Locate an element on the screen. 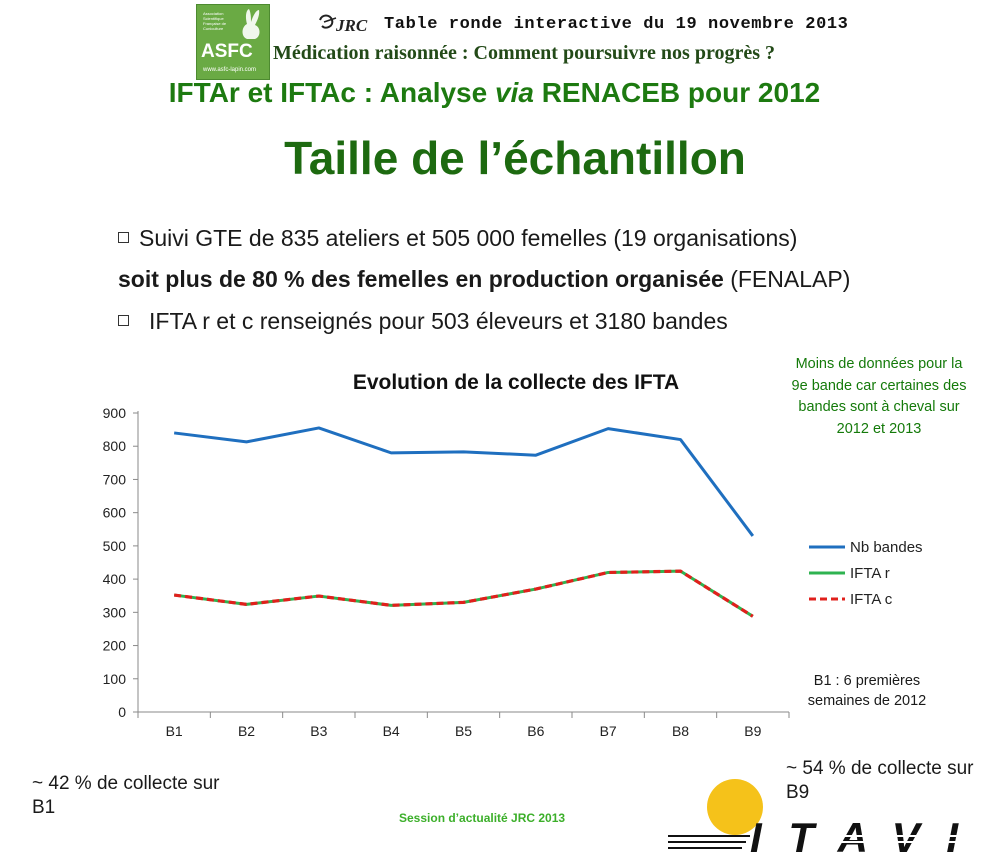  y-tick-label: 500 is located at coordinates (115, 546).